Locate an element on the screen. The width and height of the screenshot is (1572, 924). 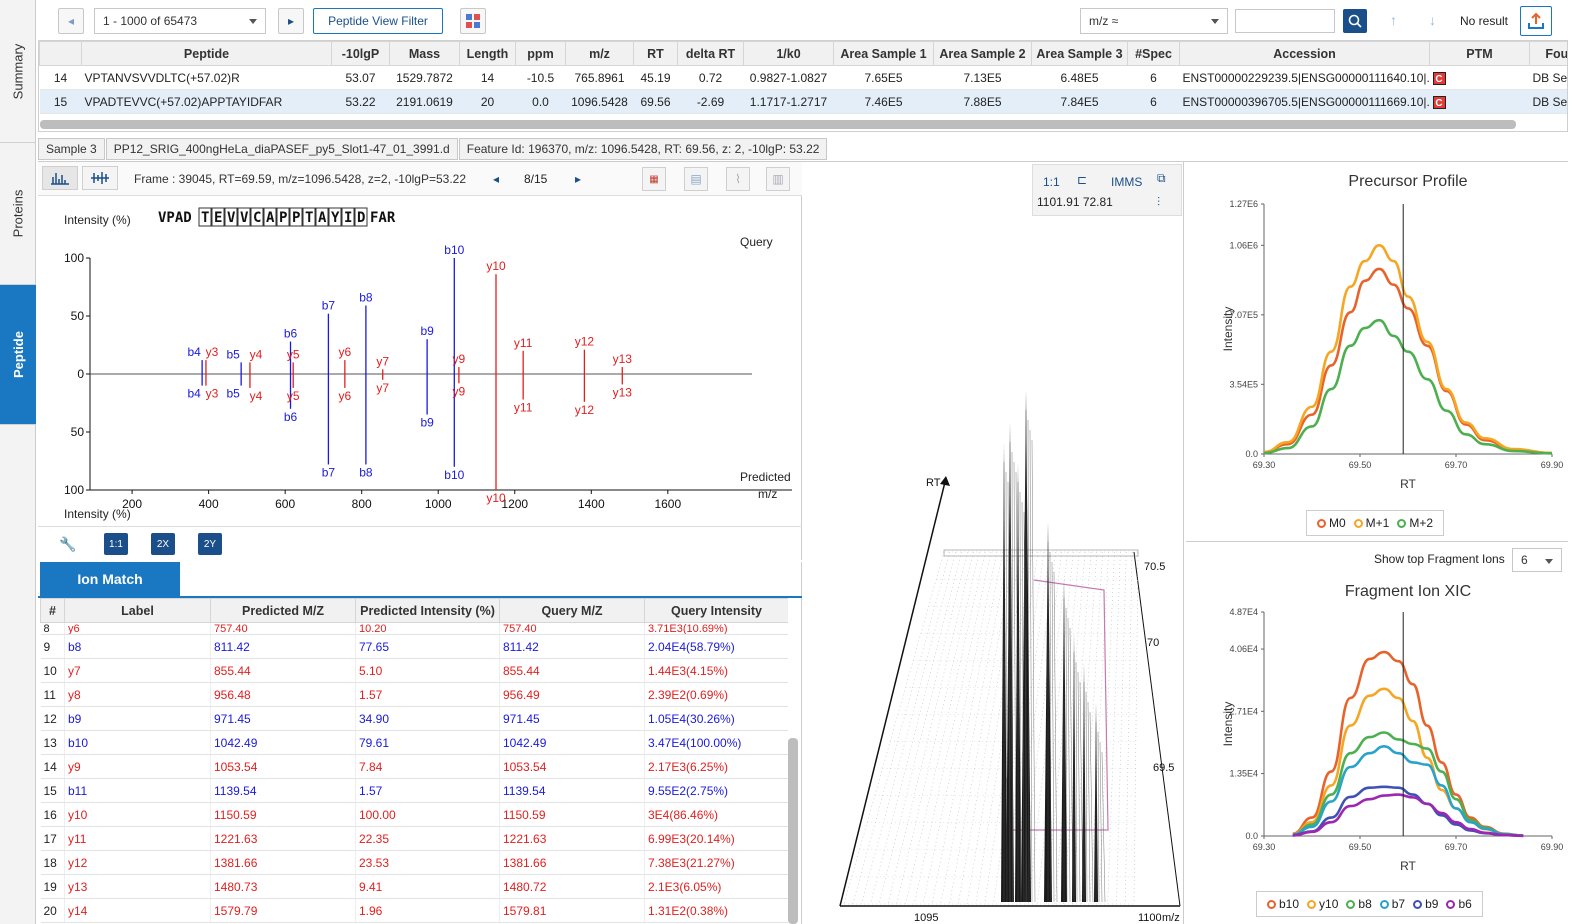
series-line-M+1 is located at coordinates (1408, 349).